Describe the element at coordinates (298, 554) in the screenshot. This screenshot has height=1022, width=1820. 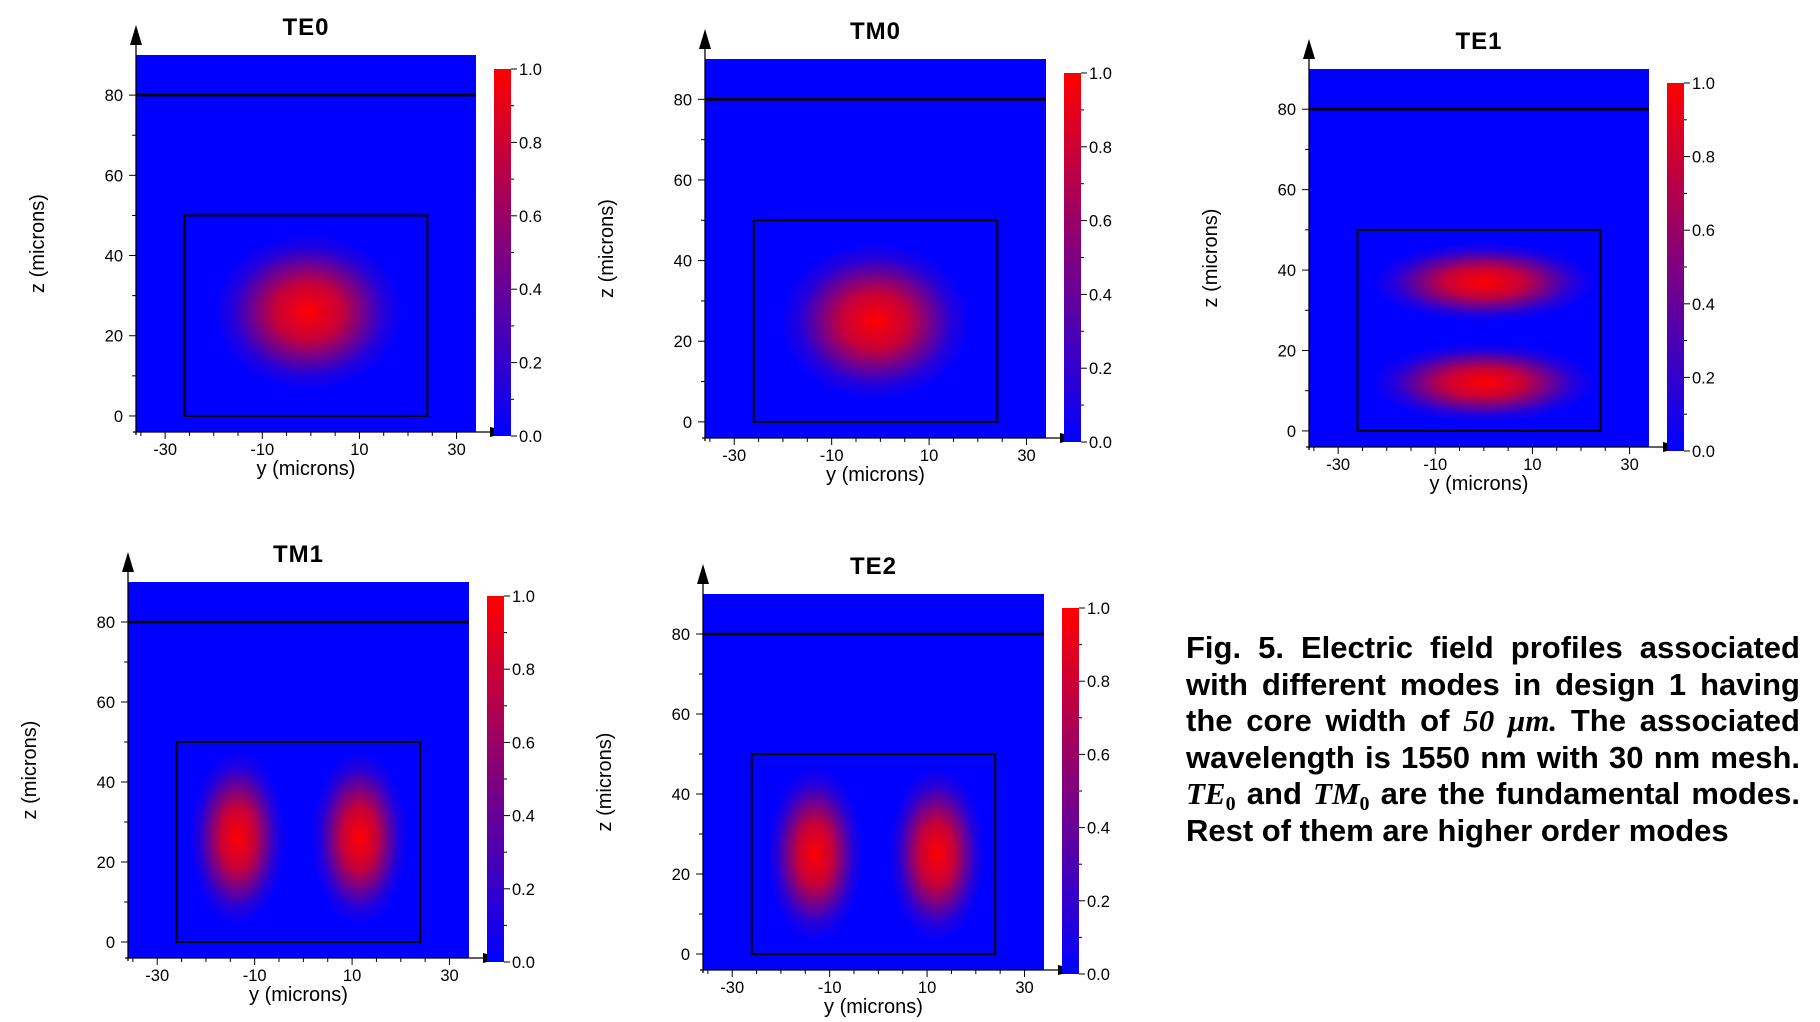
I see `panel-title: TM1` at that location.